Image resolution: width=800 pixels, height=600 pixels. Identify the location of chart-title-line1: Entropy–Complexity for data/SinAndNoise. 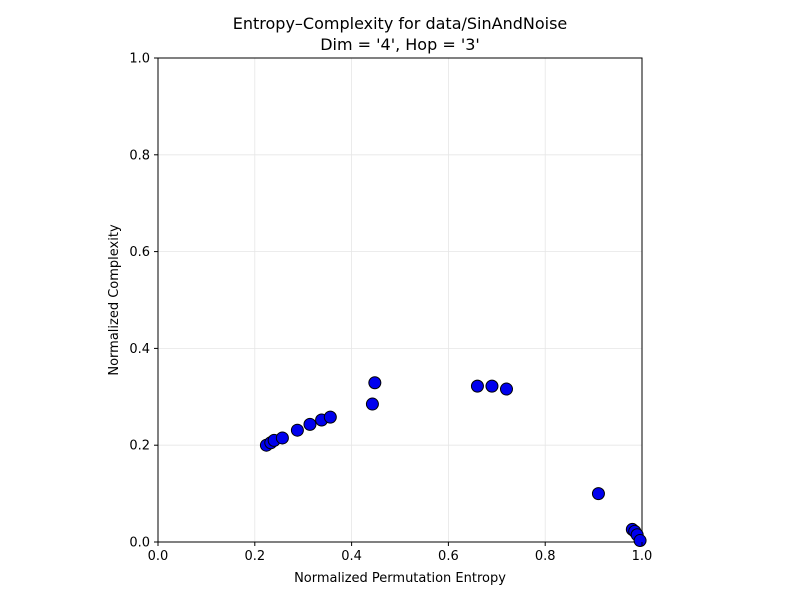
(400, 23).